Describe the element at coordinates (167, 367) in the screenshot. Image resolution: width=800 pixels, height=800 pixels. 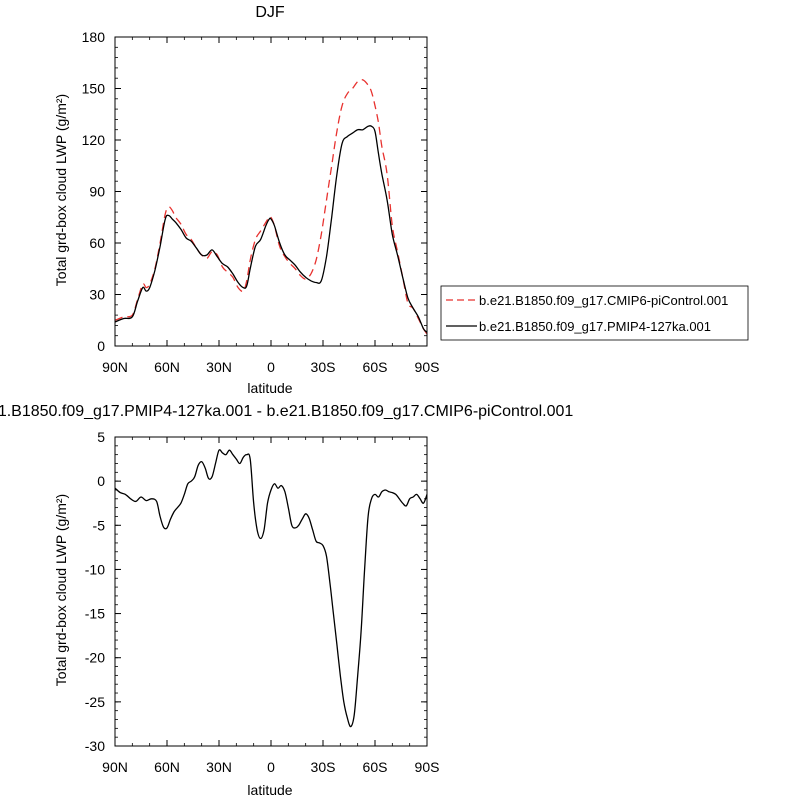
I see `top-x-tick-label: 60N` at that location.